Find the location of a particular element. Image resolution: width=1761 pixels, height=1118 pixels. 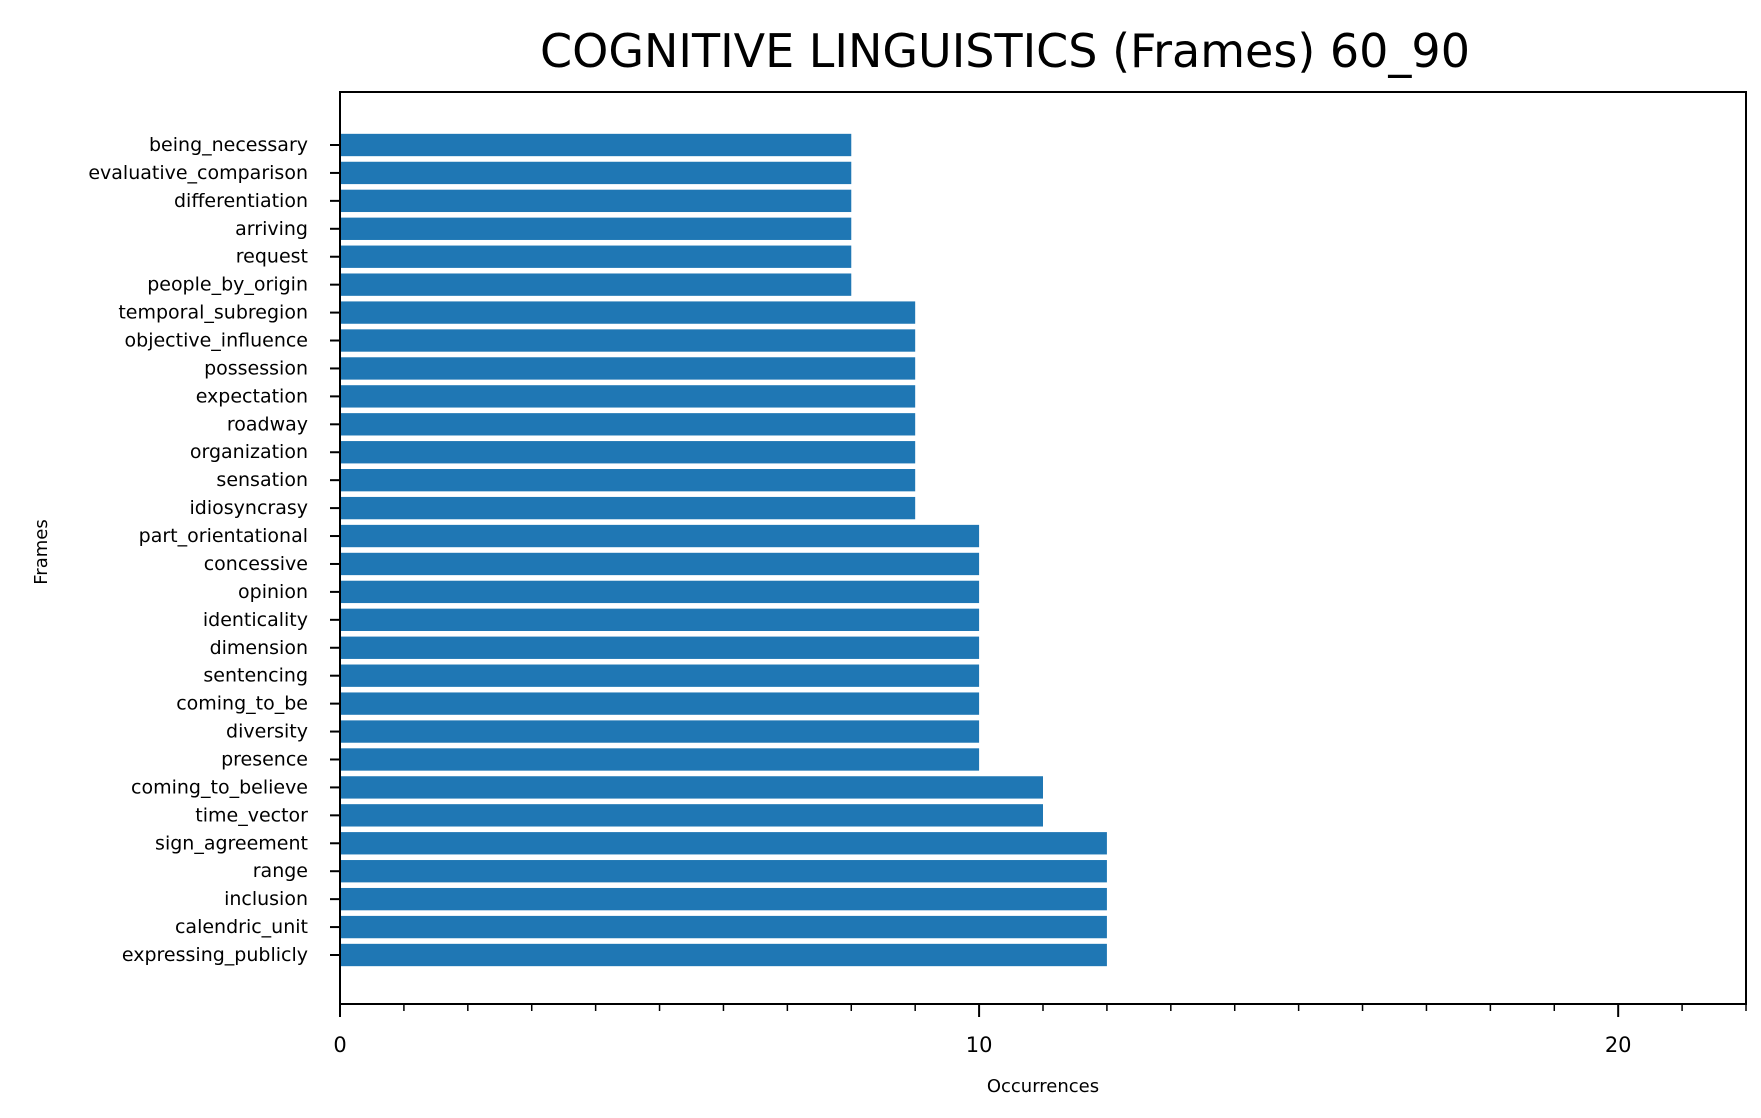

bar-sensation is located at coordinates (628, 480).